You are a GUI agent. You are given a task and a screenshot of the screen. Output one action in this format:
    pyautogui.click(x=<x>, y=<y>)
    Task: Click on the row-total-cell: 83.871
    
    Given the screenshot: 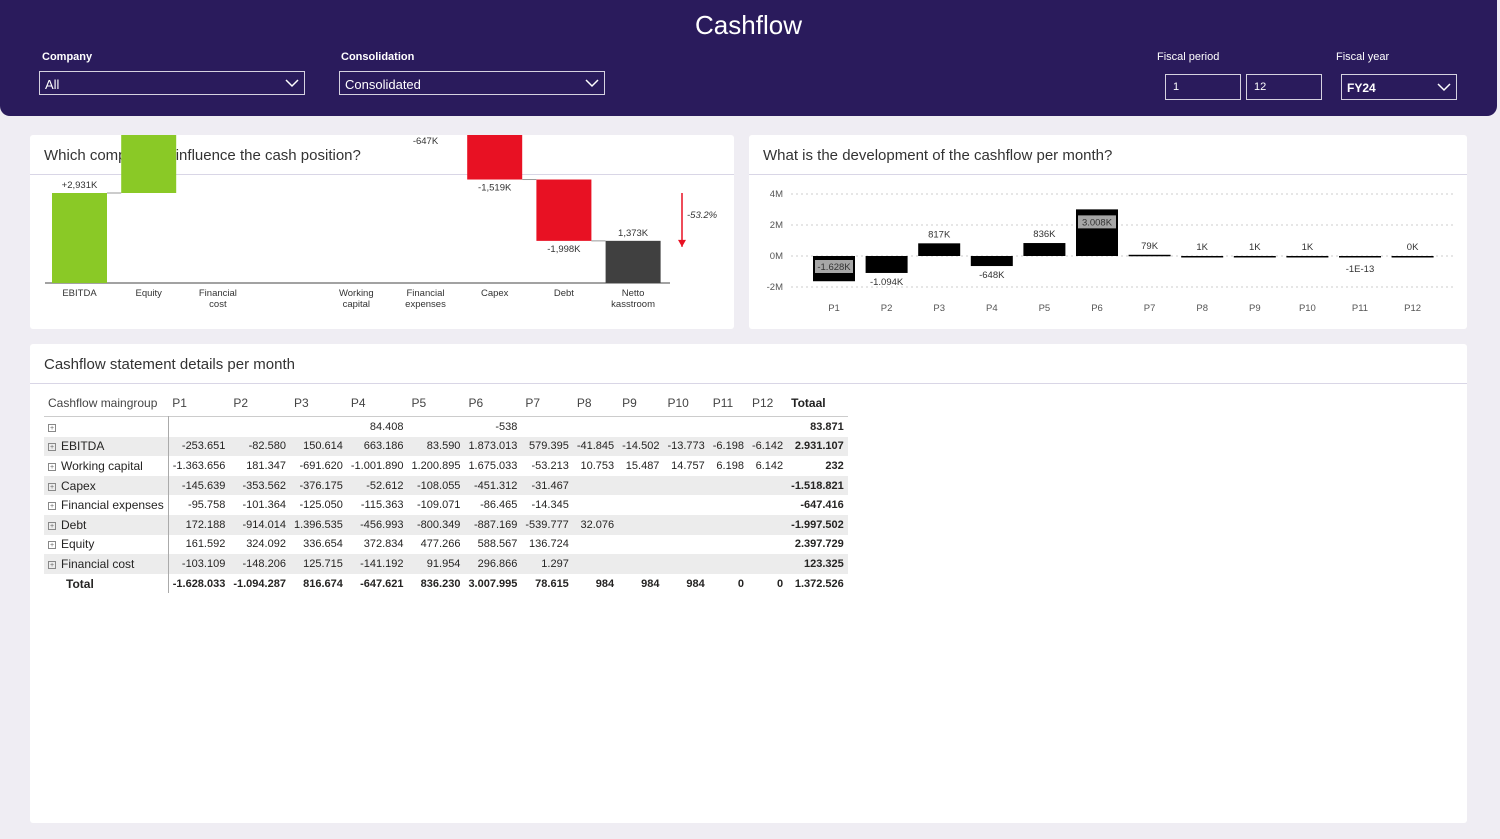 What is the action you would take?
    pyautogui.click(x=827, y=426)
    